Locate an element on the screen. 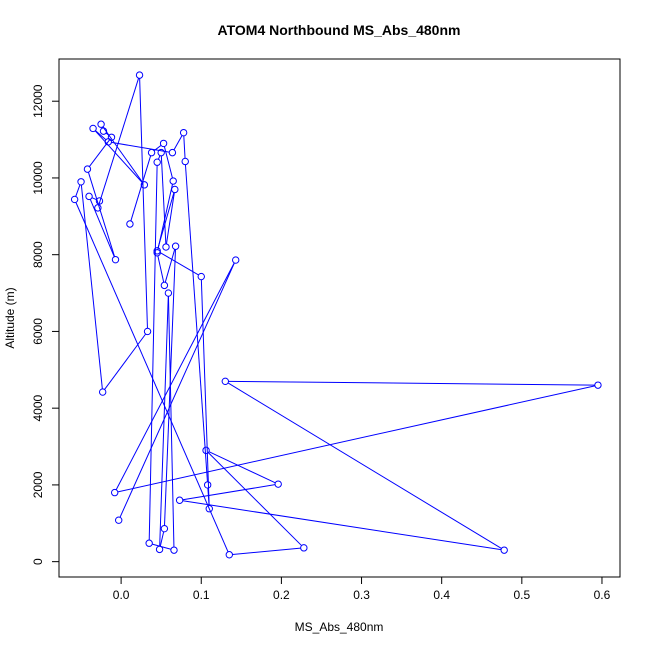 The image size is (650, 650). chart-title: ATOM4 Northbound MS_Abs_480nm is located at coordinates (339, 30).